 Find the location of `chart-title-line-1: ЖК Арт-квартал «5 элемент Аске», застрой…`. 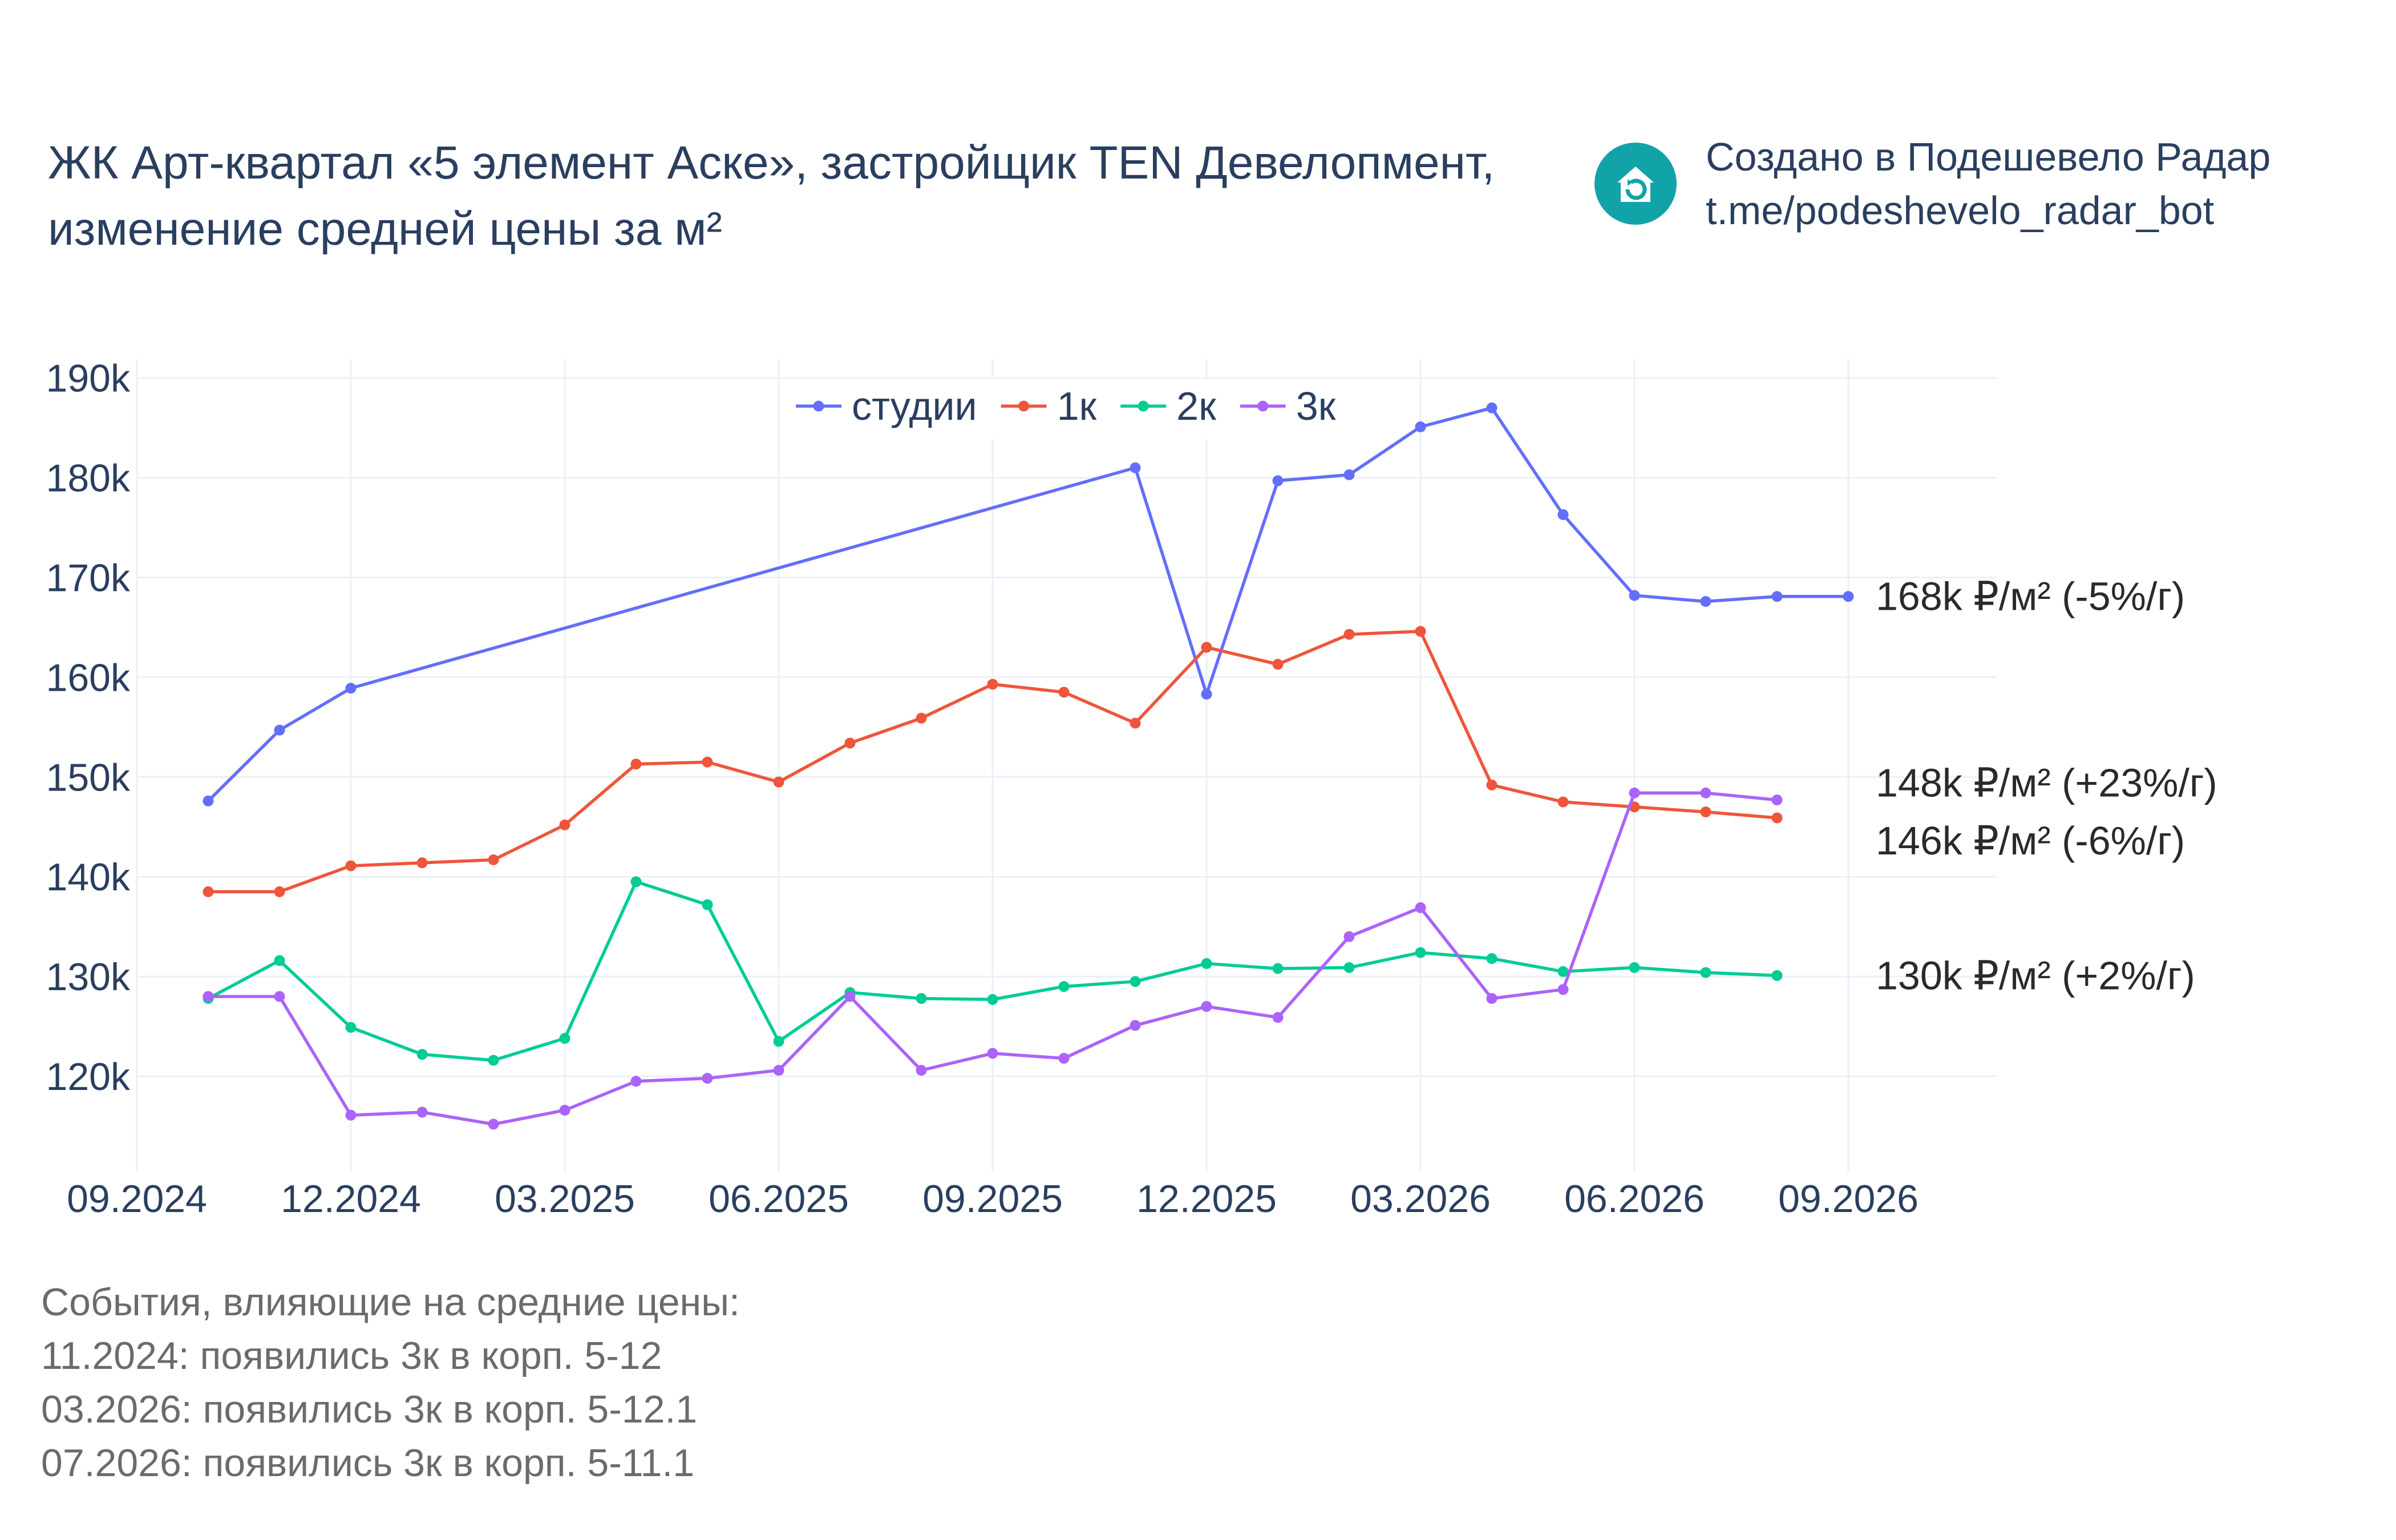

chart-title-line-1: ЖК Арт-квартал «5 элемент Аске», застрой… is located at coordinates (771, 163).